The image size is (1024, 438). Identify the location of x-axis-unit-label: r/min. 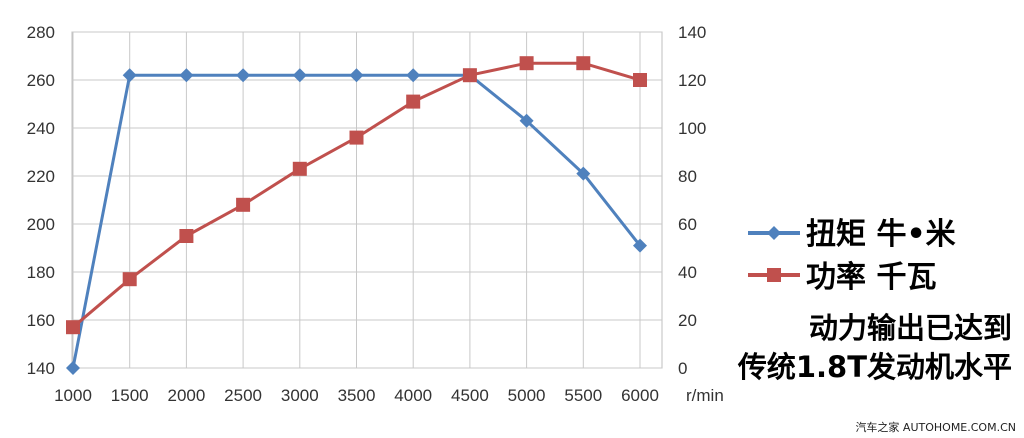
(705, 395).